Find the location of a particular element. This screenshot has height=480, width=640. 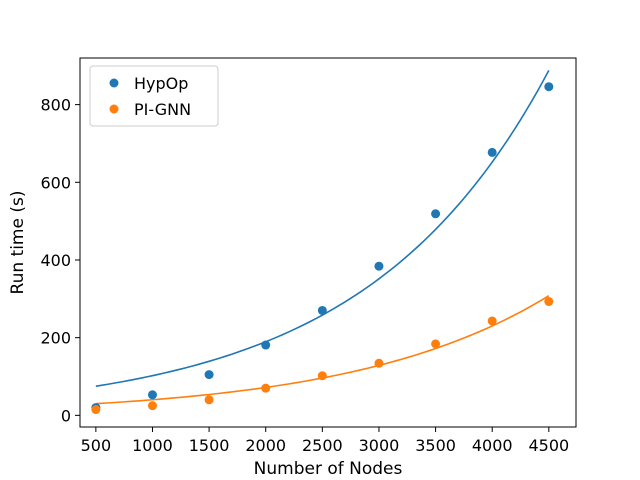

legend-label: HypOp is located at coordinates (161, 83).